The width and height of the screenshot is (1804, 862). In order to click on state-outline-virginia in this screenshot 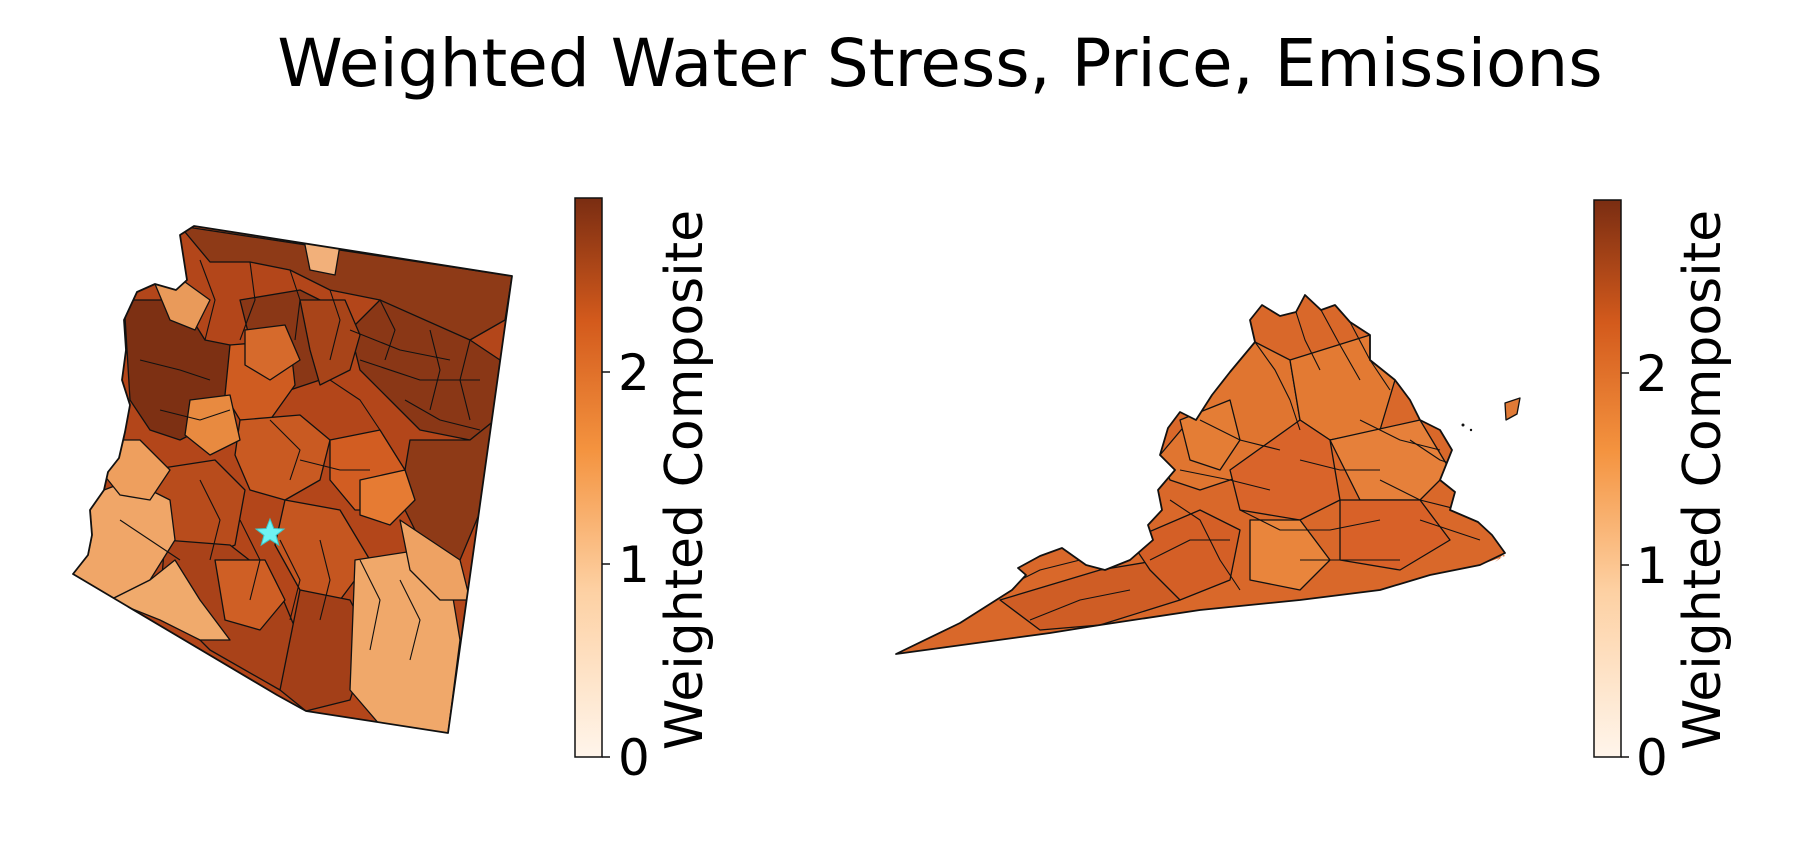, I will do `click(1200, 474)`.